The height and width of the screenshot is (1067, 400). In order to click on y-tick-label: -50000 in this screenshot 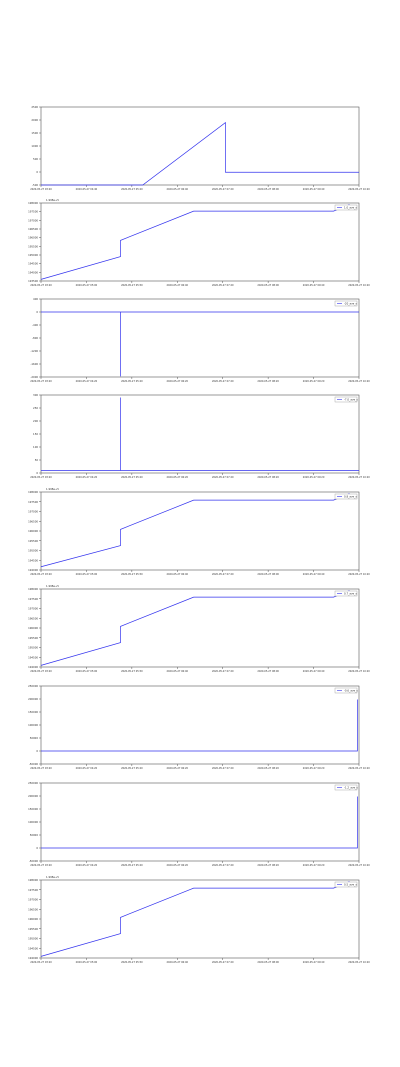, I will do `click(34, 764)`.